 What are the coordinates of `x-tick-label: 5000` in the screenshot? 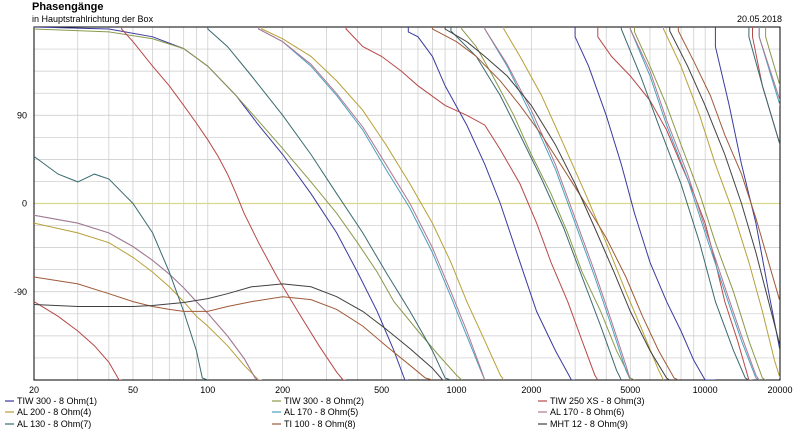 It's located at (630, 390).